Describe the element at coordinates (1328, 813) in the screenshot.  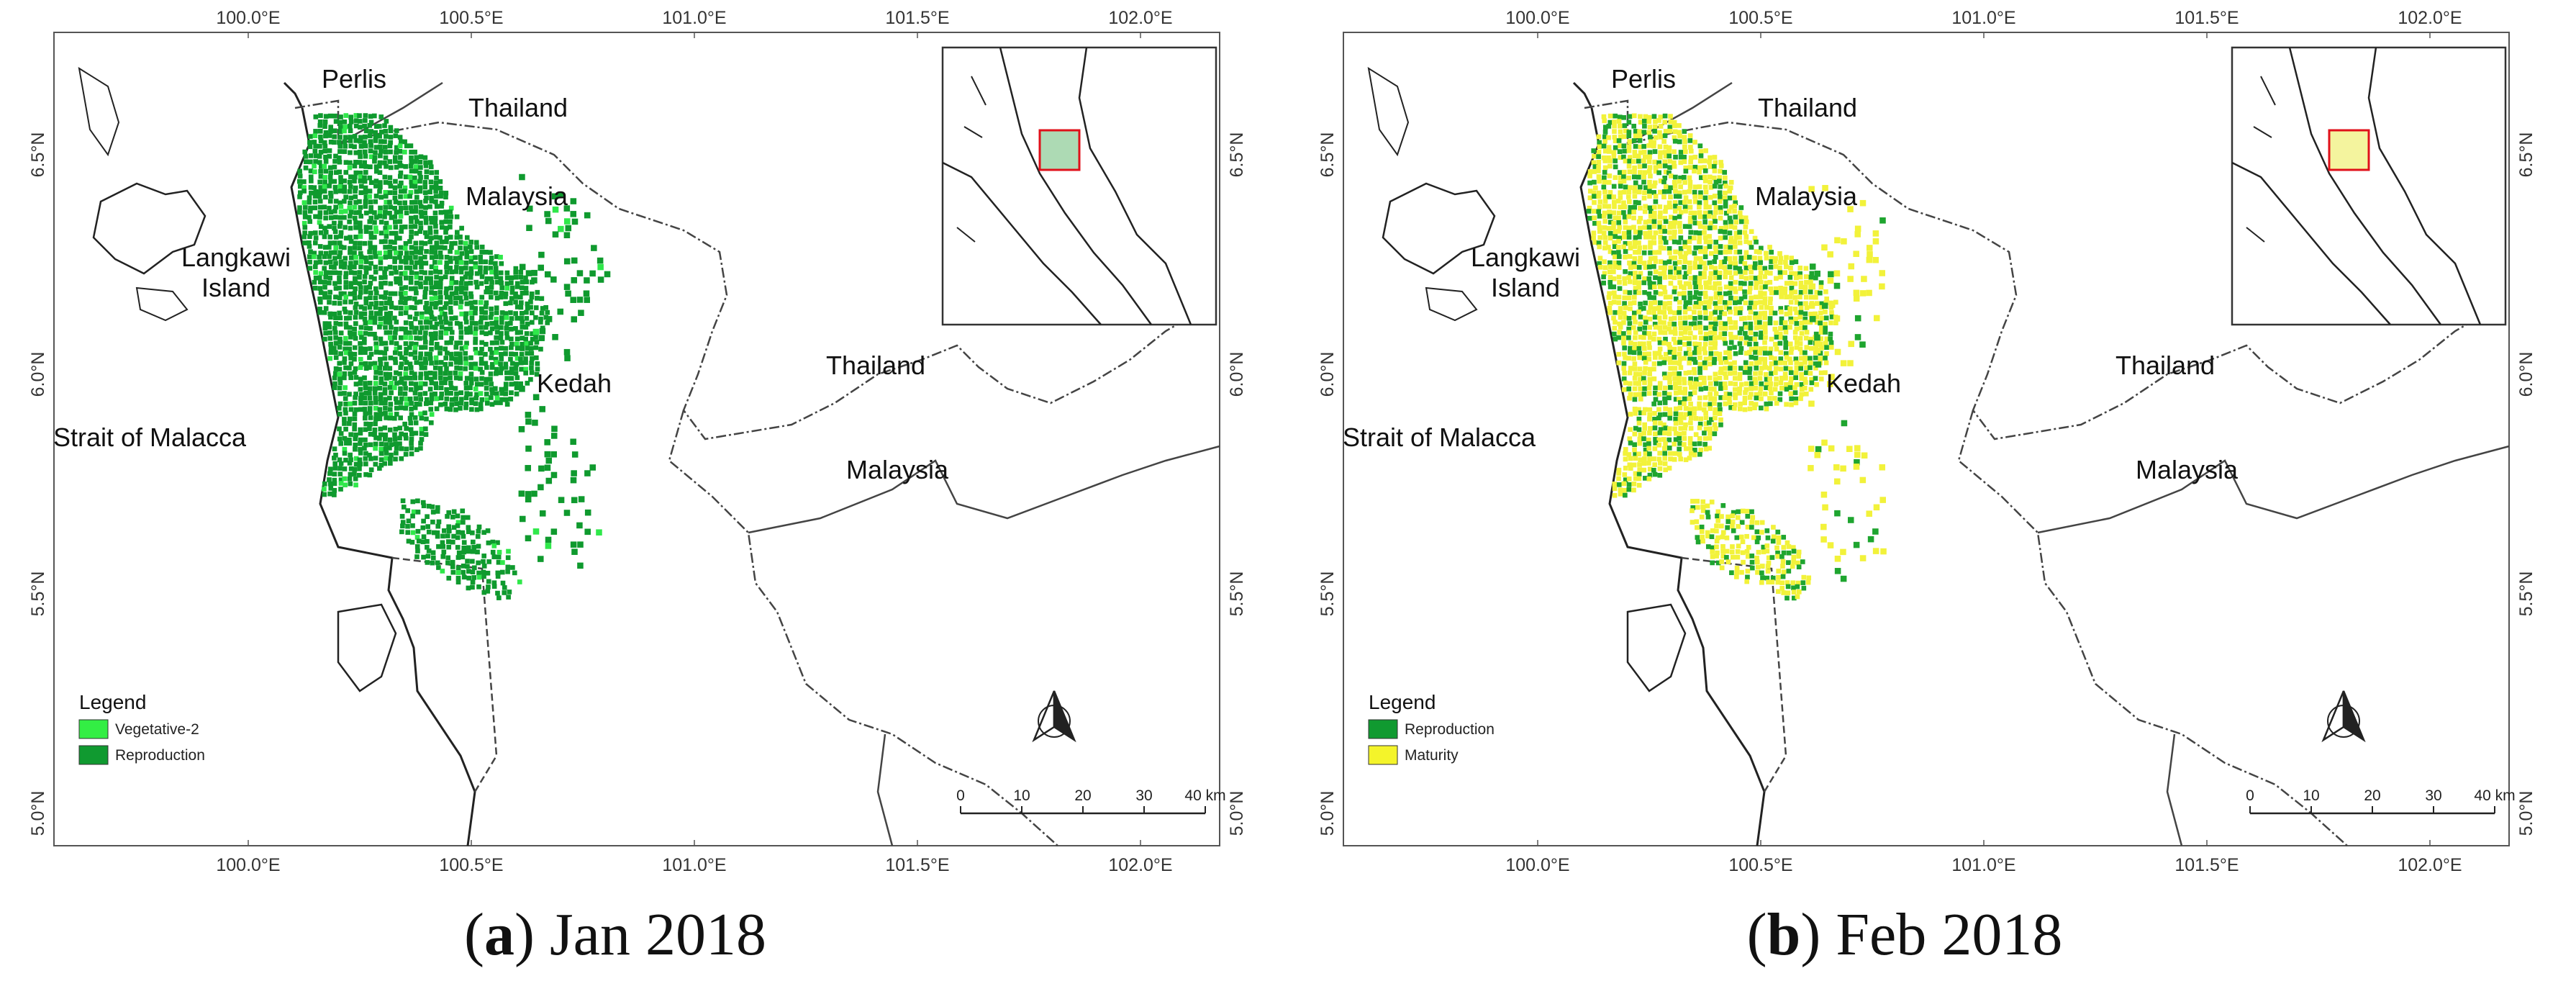
I see `lat-label-left: 5.0°N` at that location.